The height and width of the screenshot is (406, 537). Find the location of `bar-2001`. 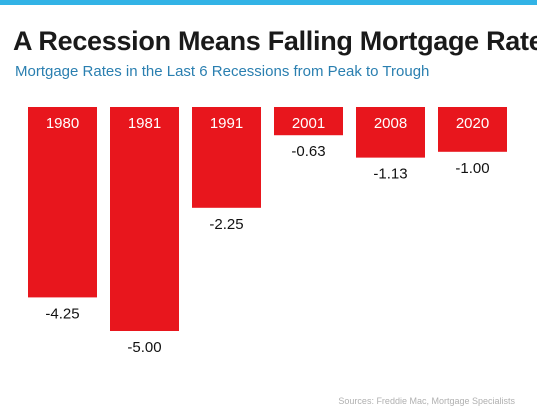

bar-2001 is located at coordinates (308, 121).